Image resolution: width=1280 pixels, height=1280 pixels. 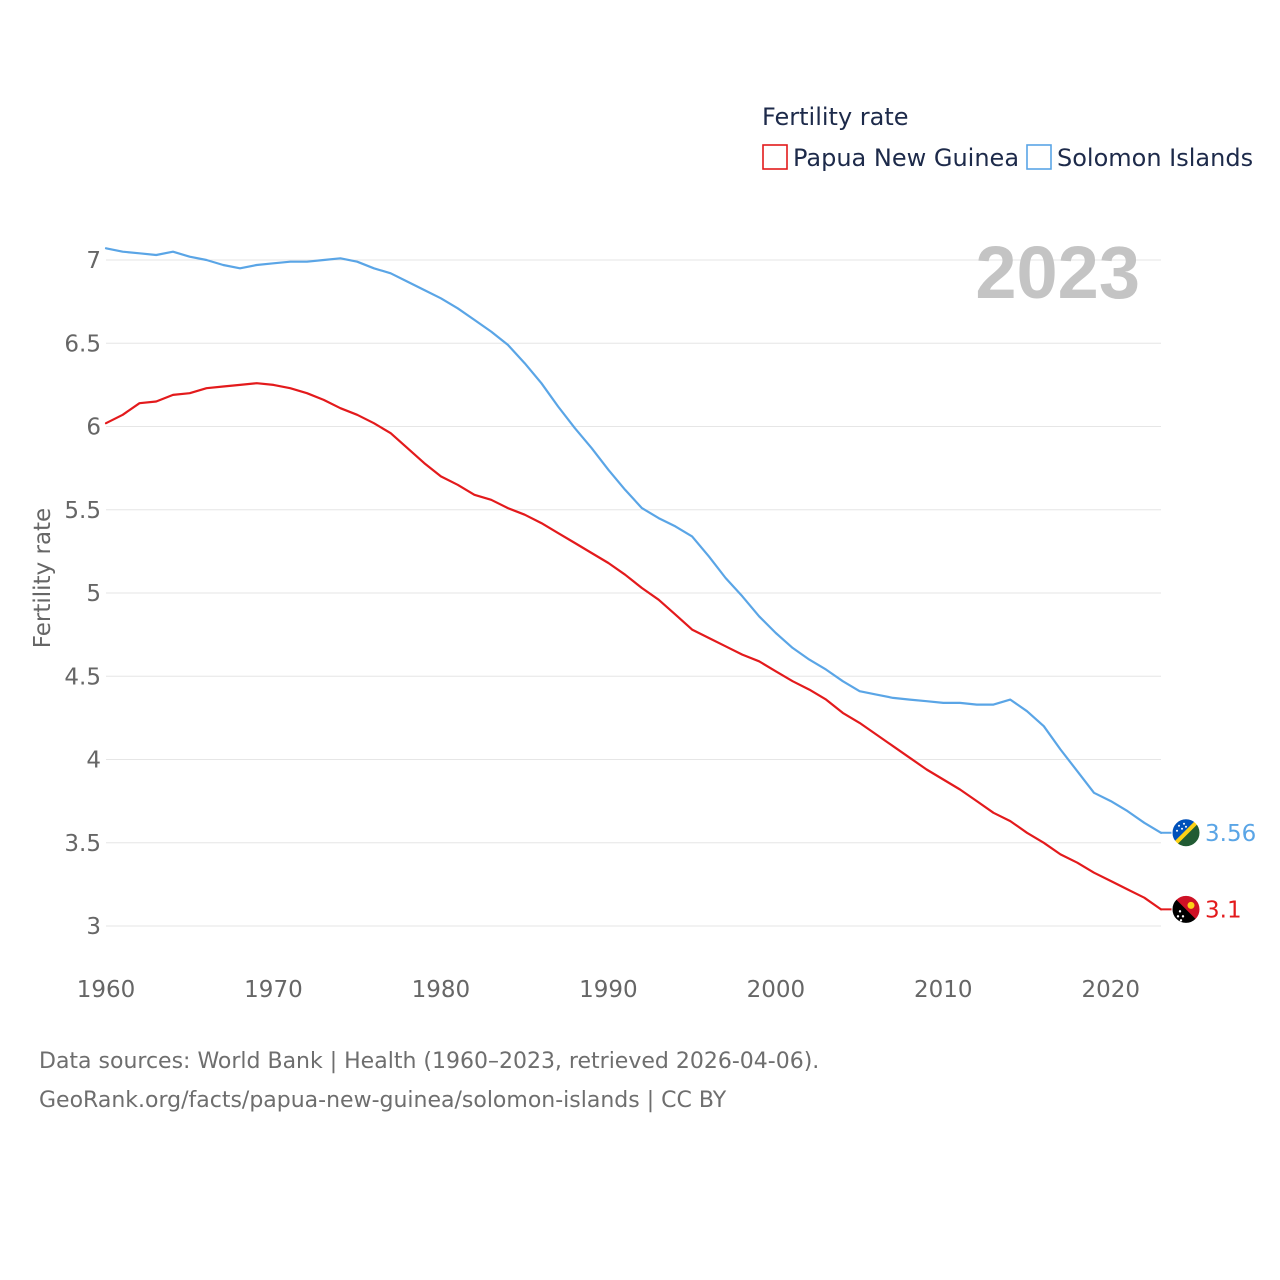 I want to click on y-tick-label: 5.5, so click(x=82, y=511).